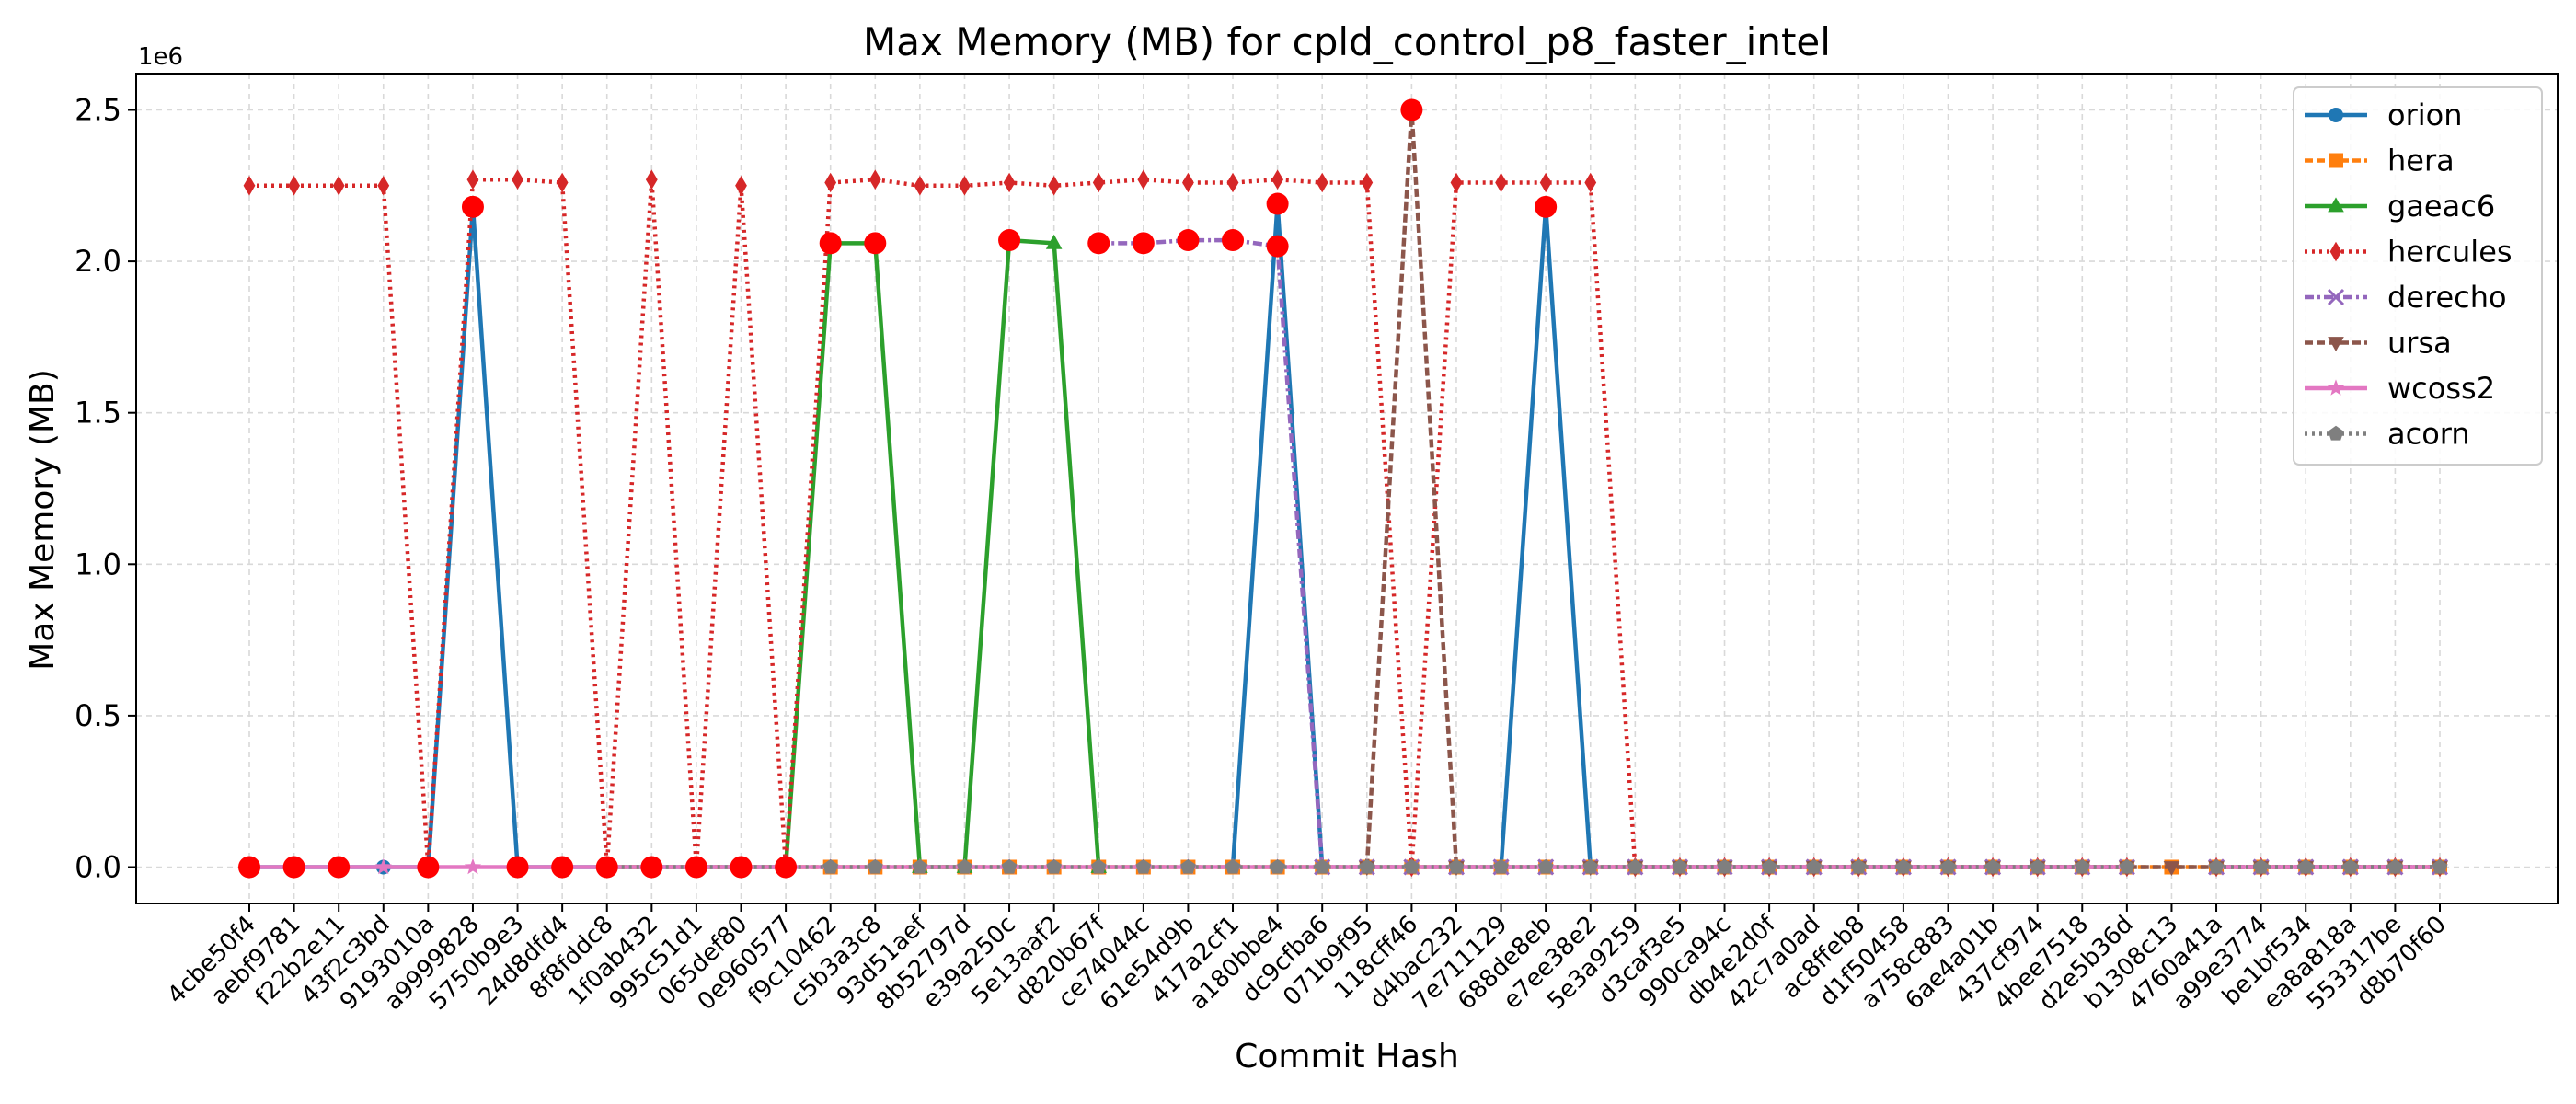 Image resolution: width=2576 pixels, height=1104 pixels. I want to click on y-tick-label: 2.5, so click(98, 110).